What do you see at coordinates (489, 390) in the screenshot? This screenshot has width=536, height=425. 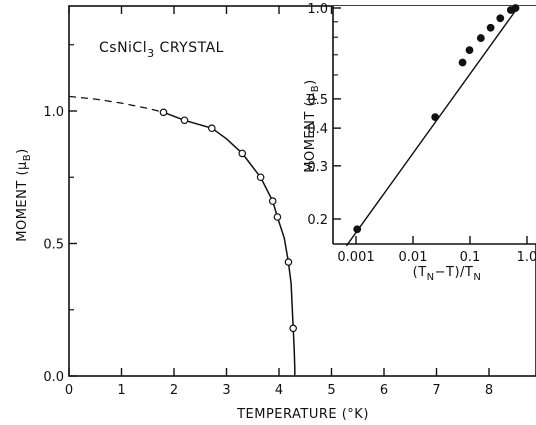 I see `main-x-tick-label: 8` at bounding box center [489, 390].